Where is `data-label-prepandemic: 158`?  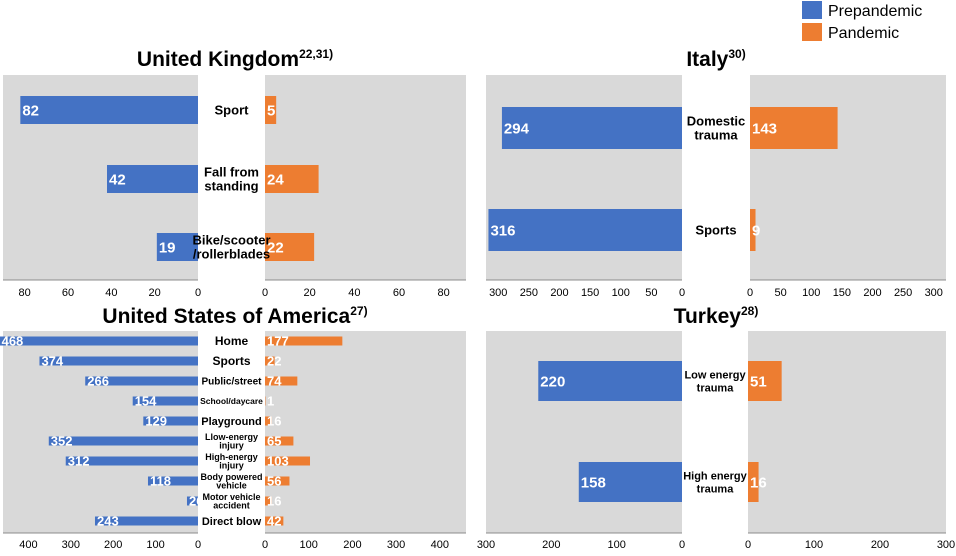
data-label-prepandemic: 158 is located at coordinates (593, 482).